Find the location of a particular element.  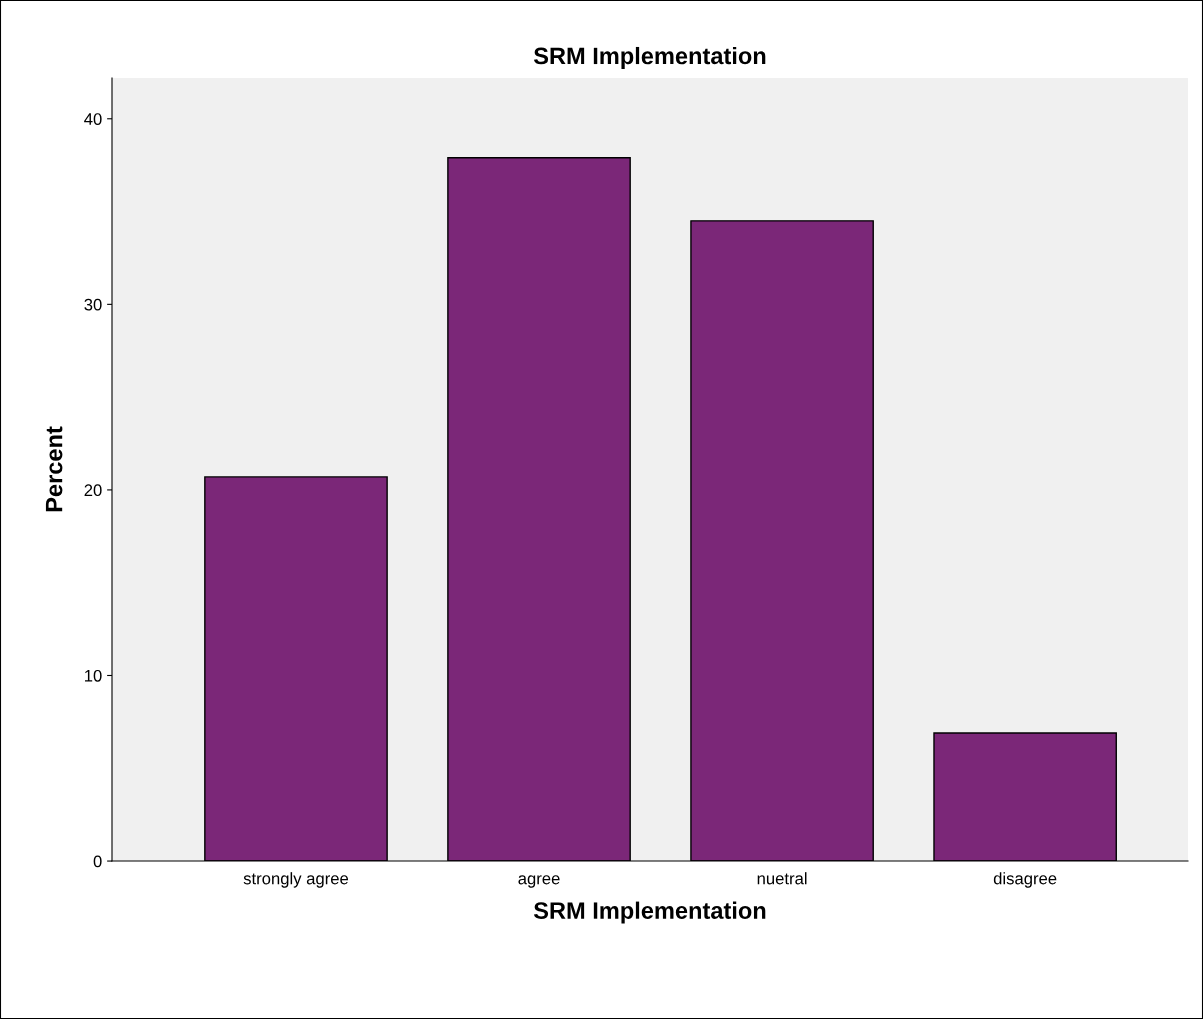

x-tick-label: strongly agree is located at coordinates (296, 880).